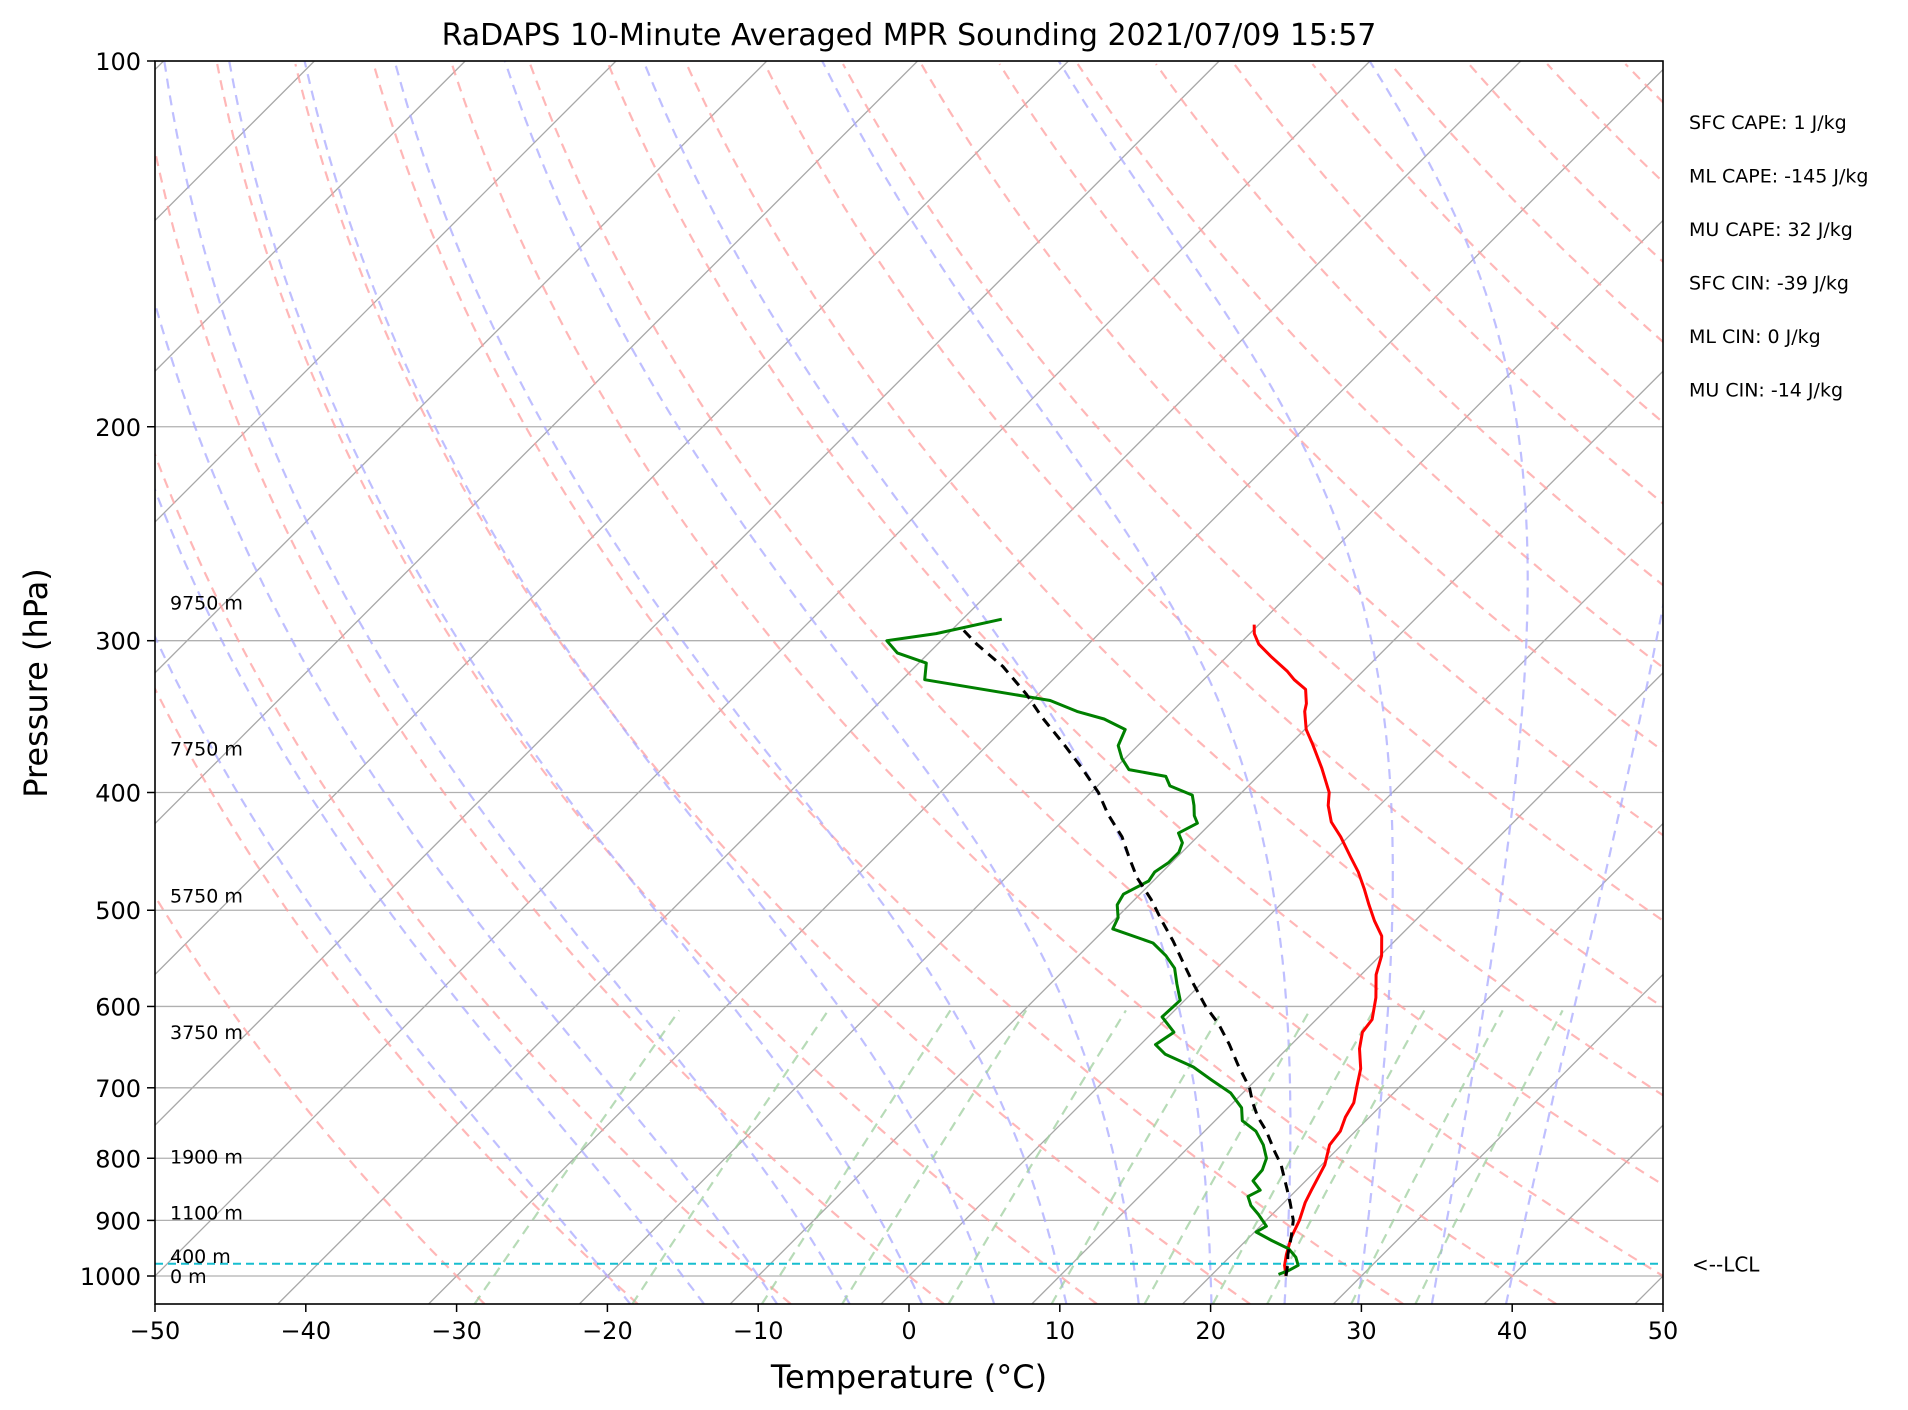 The width and height of the screenshot is (1908, 1410). What do you see at coordinates (118, 1159) in the screenshot?
I see `y-tick-label: 800` at bounding box center [118, 1159].